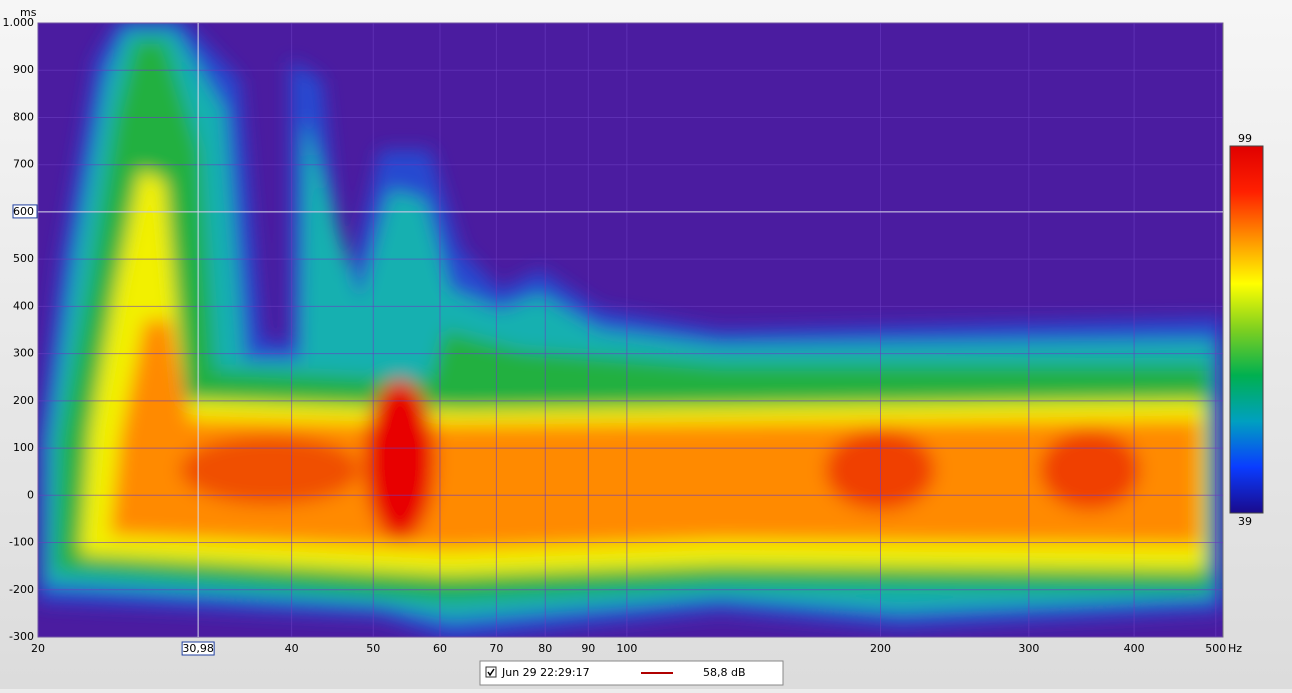  What do you see at coordinates (1134, 648) in the screenshot?
I see `x-tick-label: 400` at bounding box center [1134, 648].